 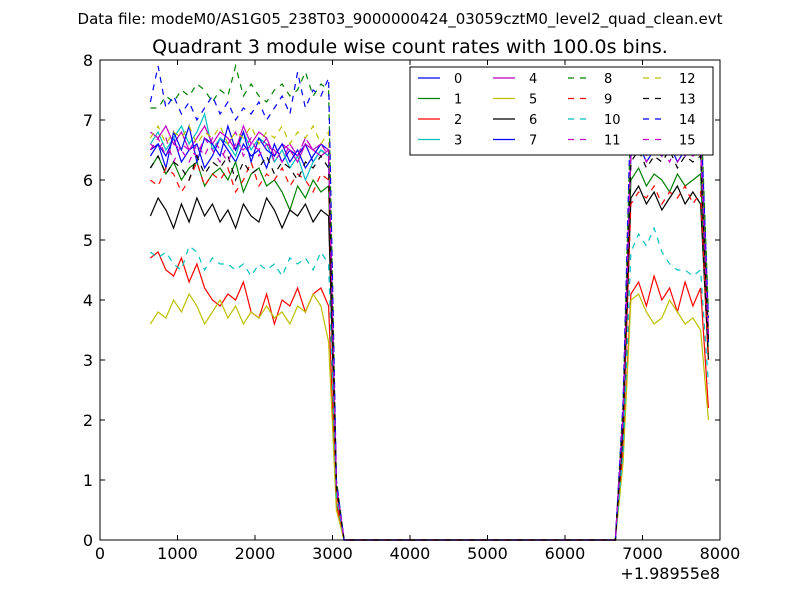 What do you see at coordinates (332, 553) in the screenshot?
I see `x-tick-label: 3000` at bounding box center [332, 553].